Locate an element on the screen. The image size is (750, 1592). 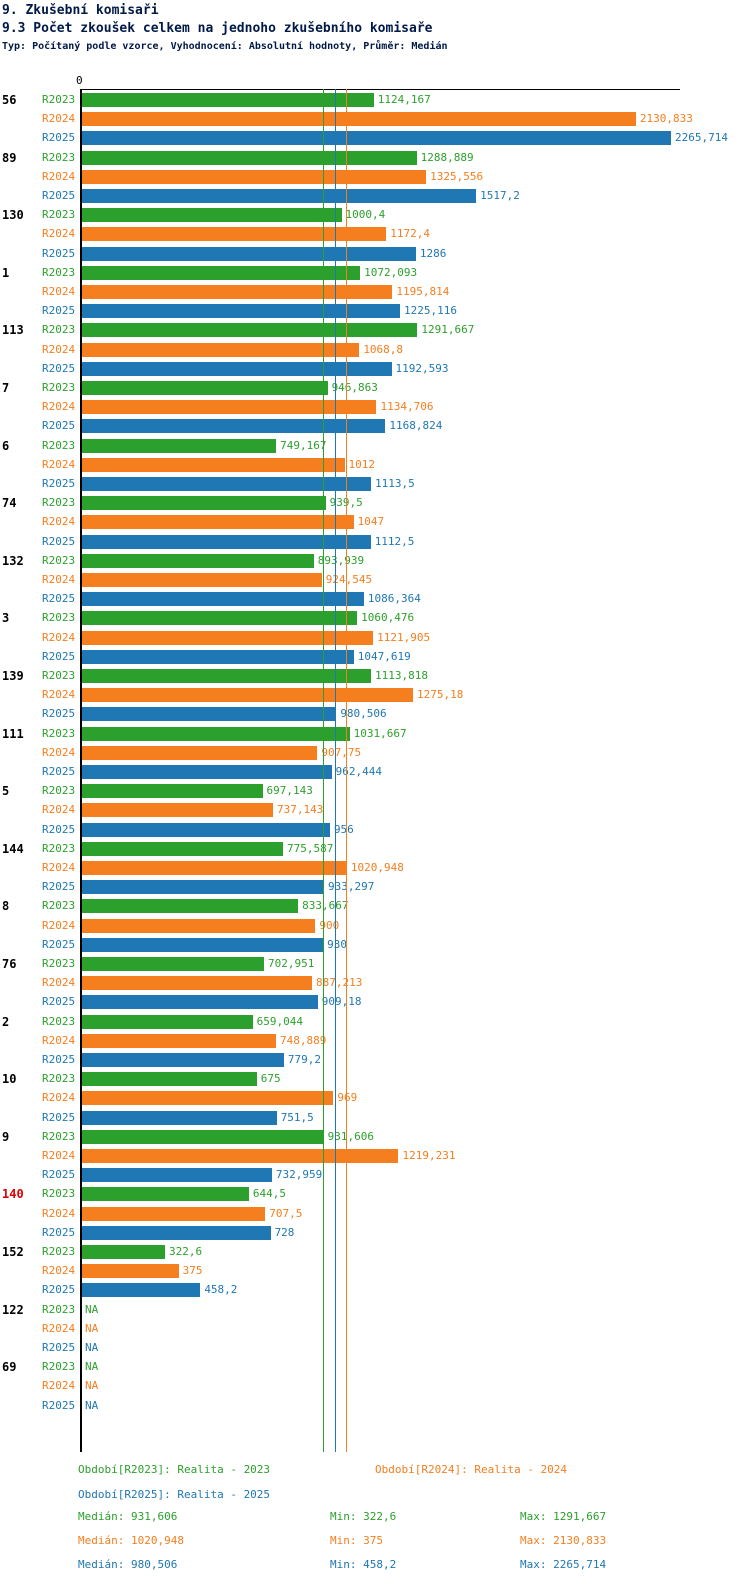
group-label: 130 is located at coordinates (13, 215).